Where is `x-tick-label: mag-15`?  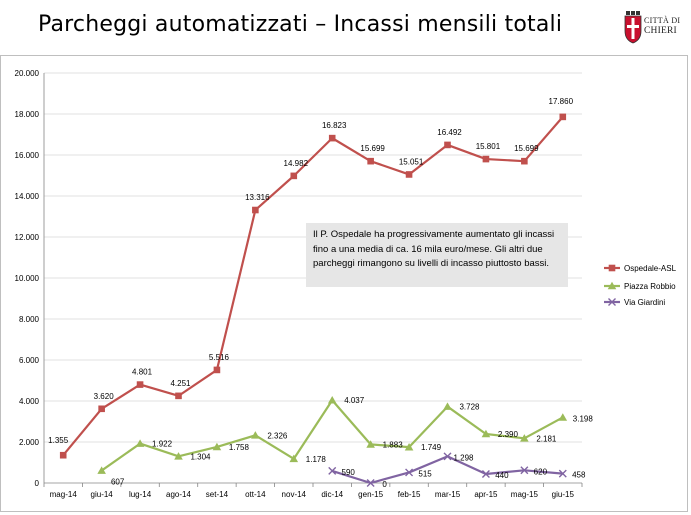 x-tick-label: mag-15 is located at coordinates (525, 494).